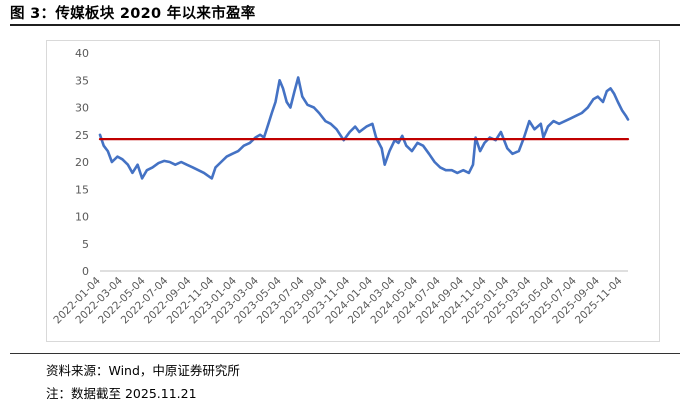 The height and width of the screenshot is (406, 695). What do you see at coordinates (82, 135) in the screenshot?
I see `y-tick-label: 25` at bounding box center [82, 135].